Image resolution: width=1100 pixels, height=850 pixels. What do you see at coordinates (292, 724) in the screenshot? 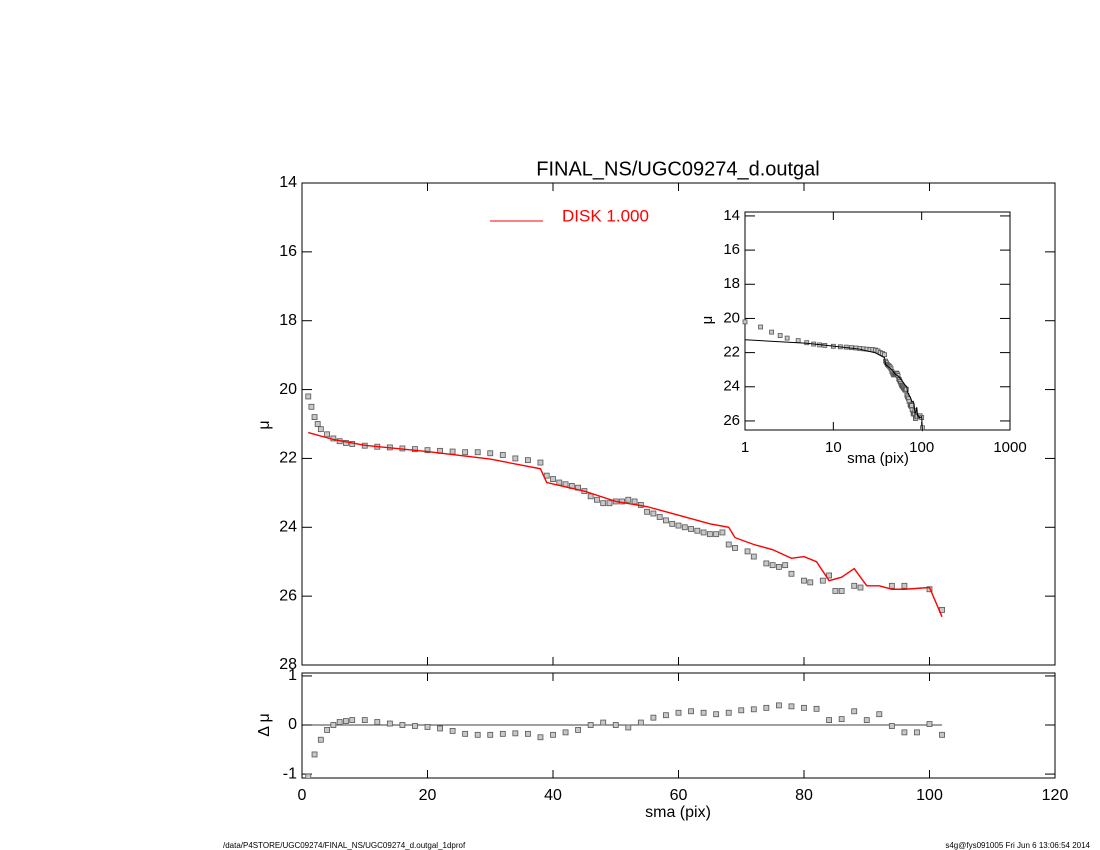
I see `y-tick-label: 0` at bounding box center [292, 724].